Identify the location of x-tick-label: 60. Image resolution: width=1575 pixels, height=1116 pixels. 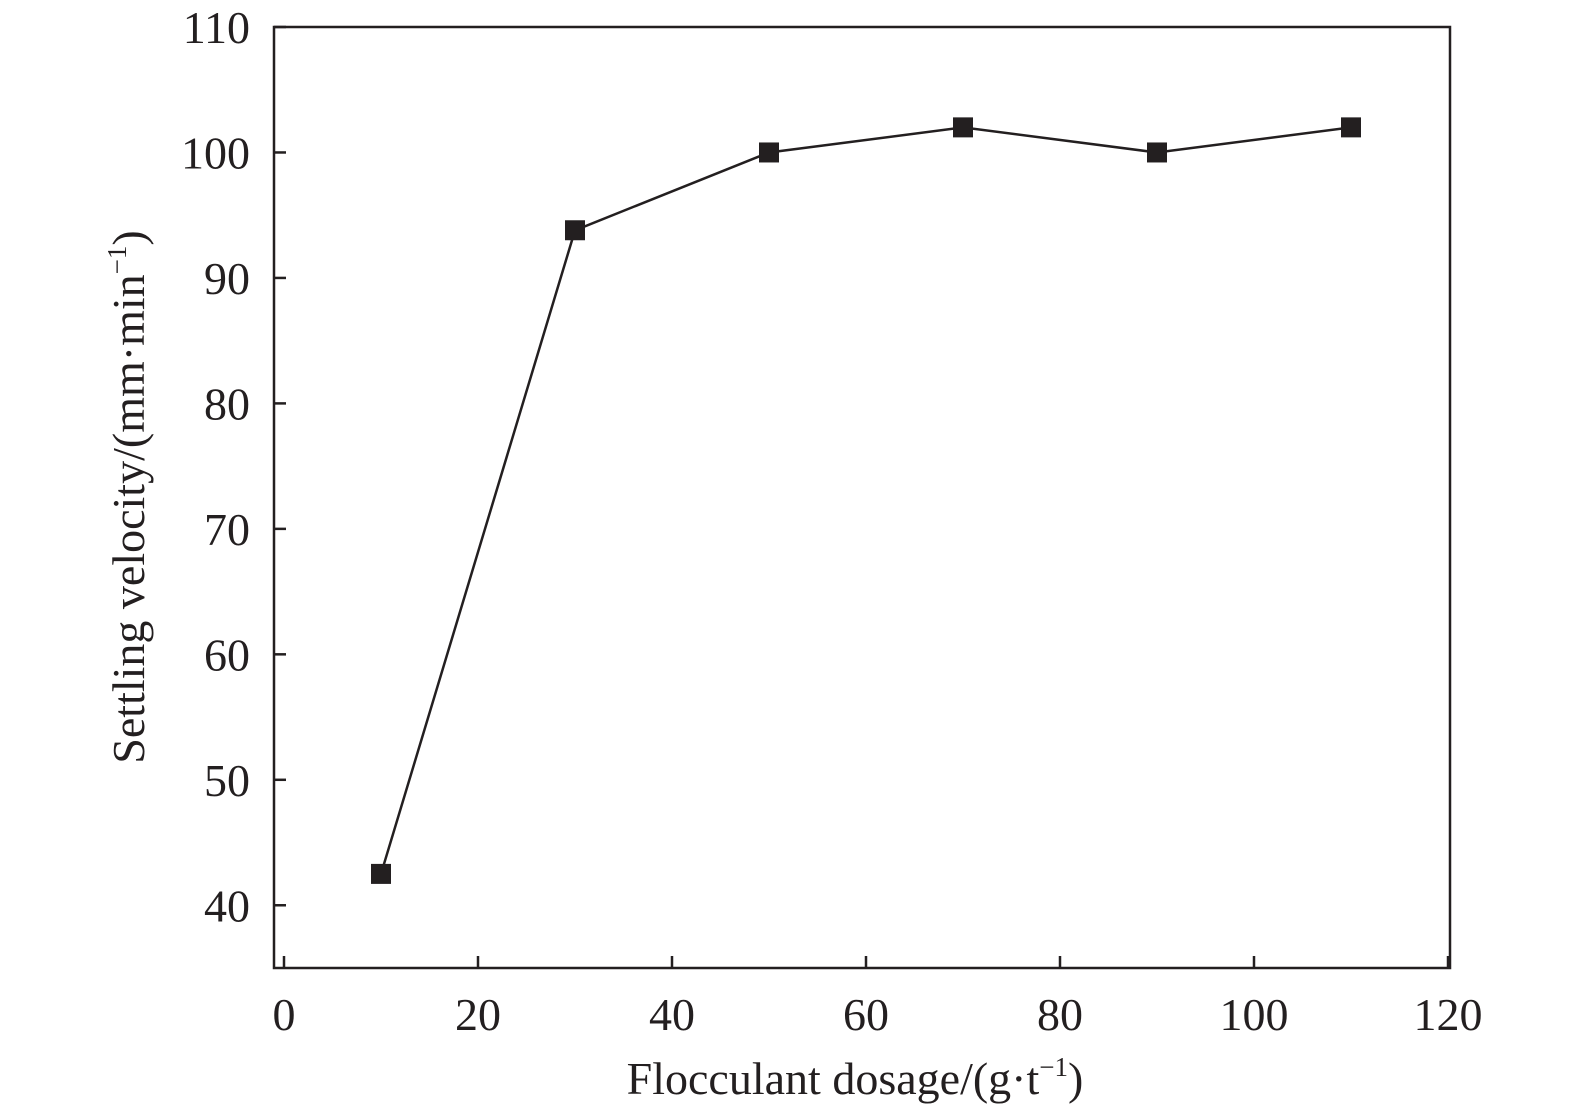
(866, 1014).